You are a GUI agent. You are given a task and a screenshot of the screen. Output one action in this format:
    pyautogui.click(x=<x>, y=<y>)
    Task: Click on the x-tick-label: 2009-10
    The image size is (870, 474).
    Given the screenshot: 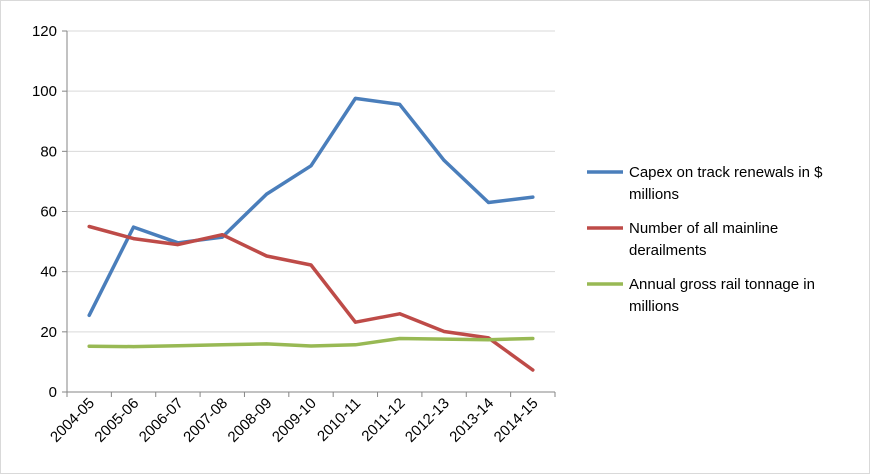 What is the action you would take?
    pyautogui.click(x=294, y=420)
    